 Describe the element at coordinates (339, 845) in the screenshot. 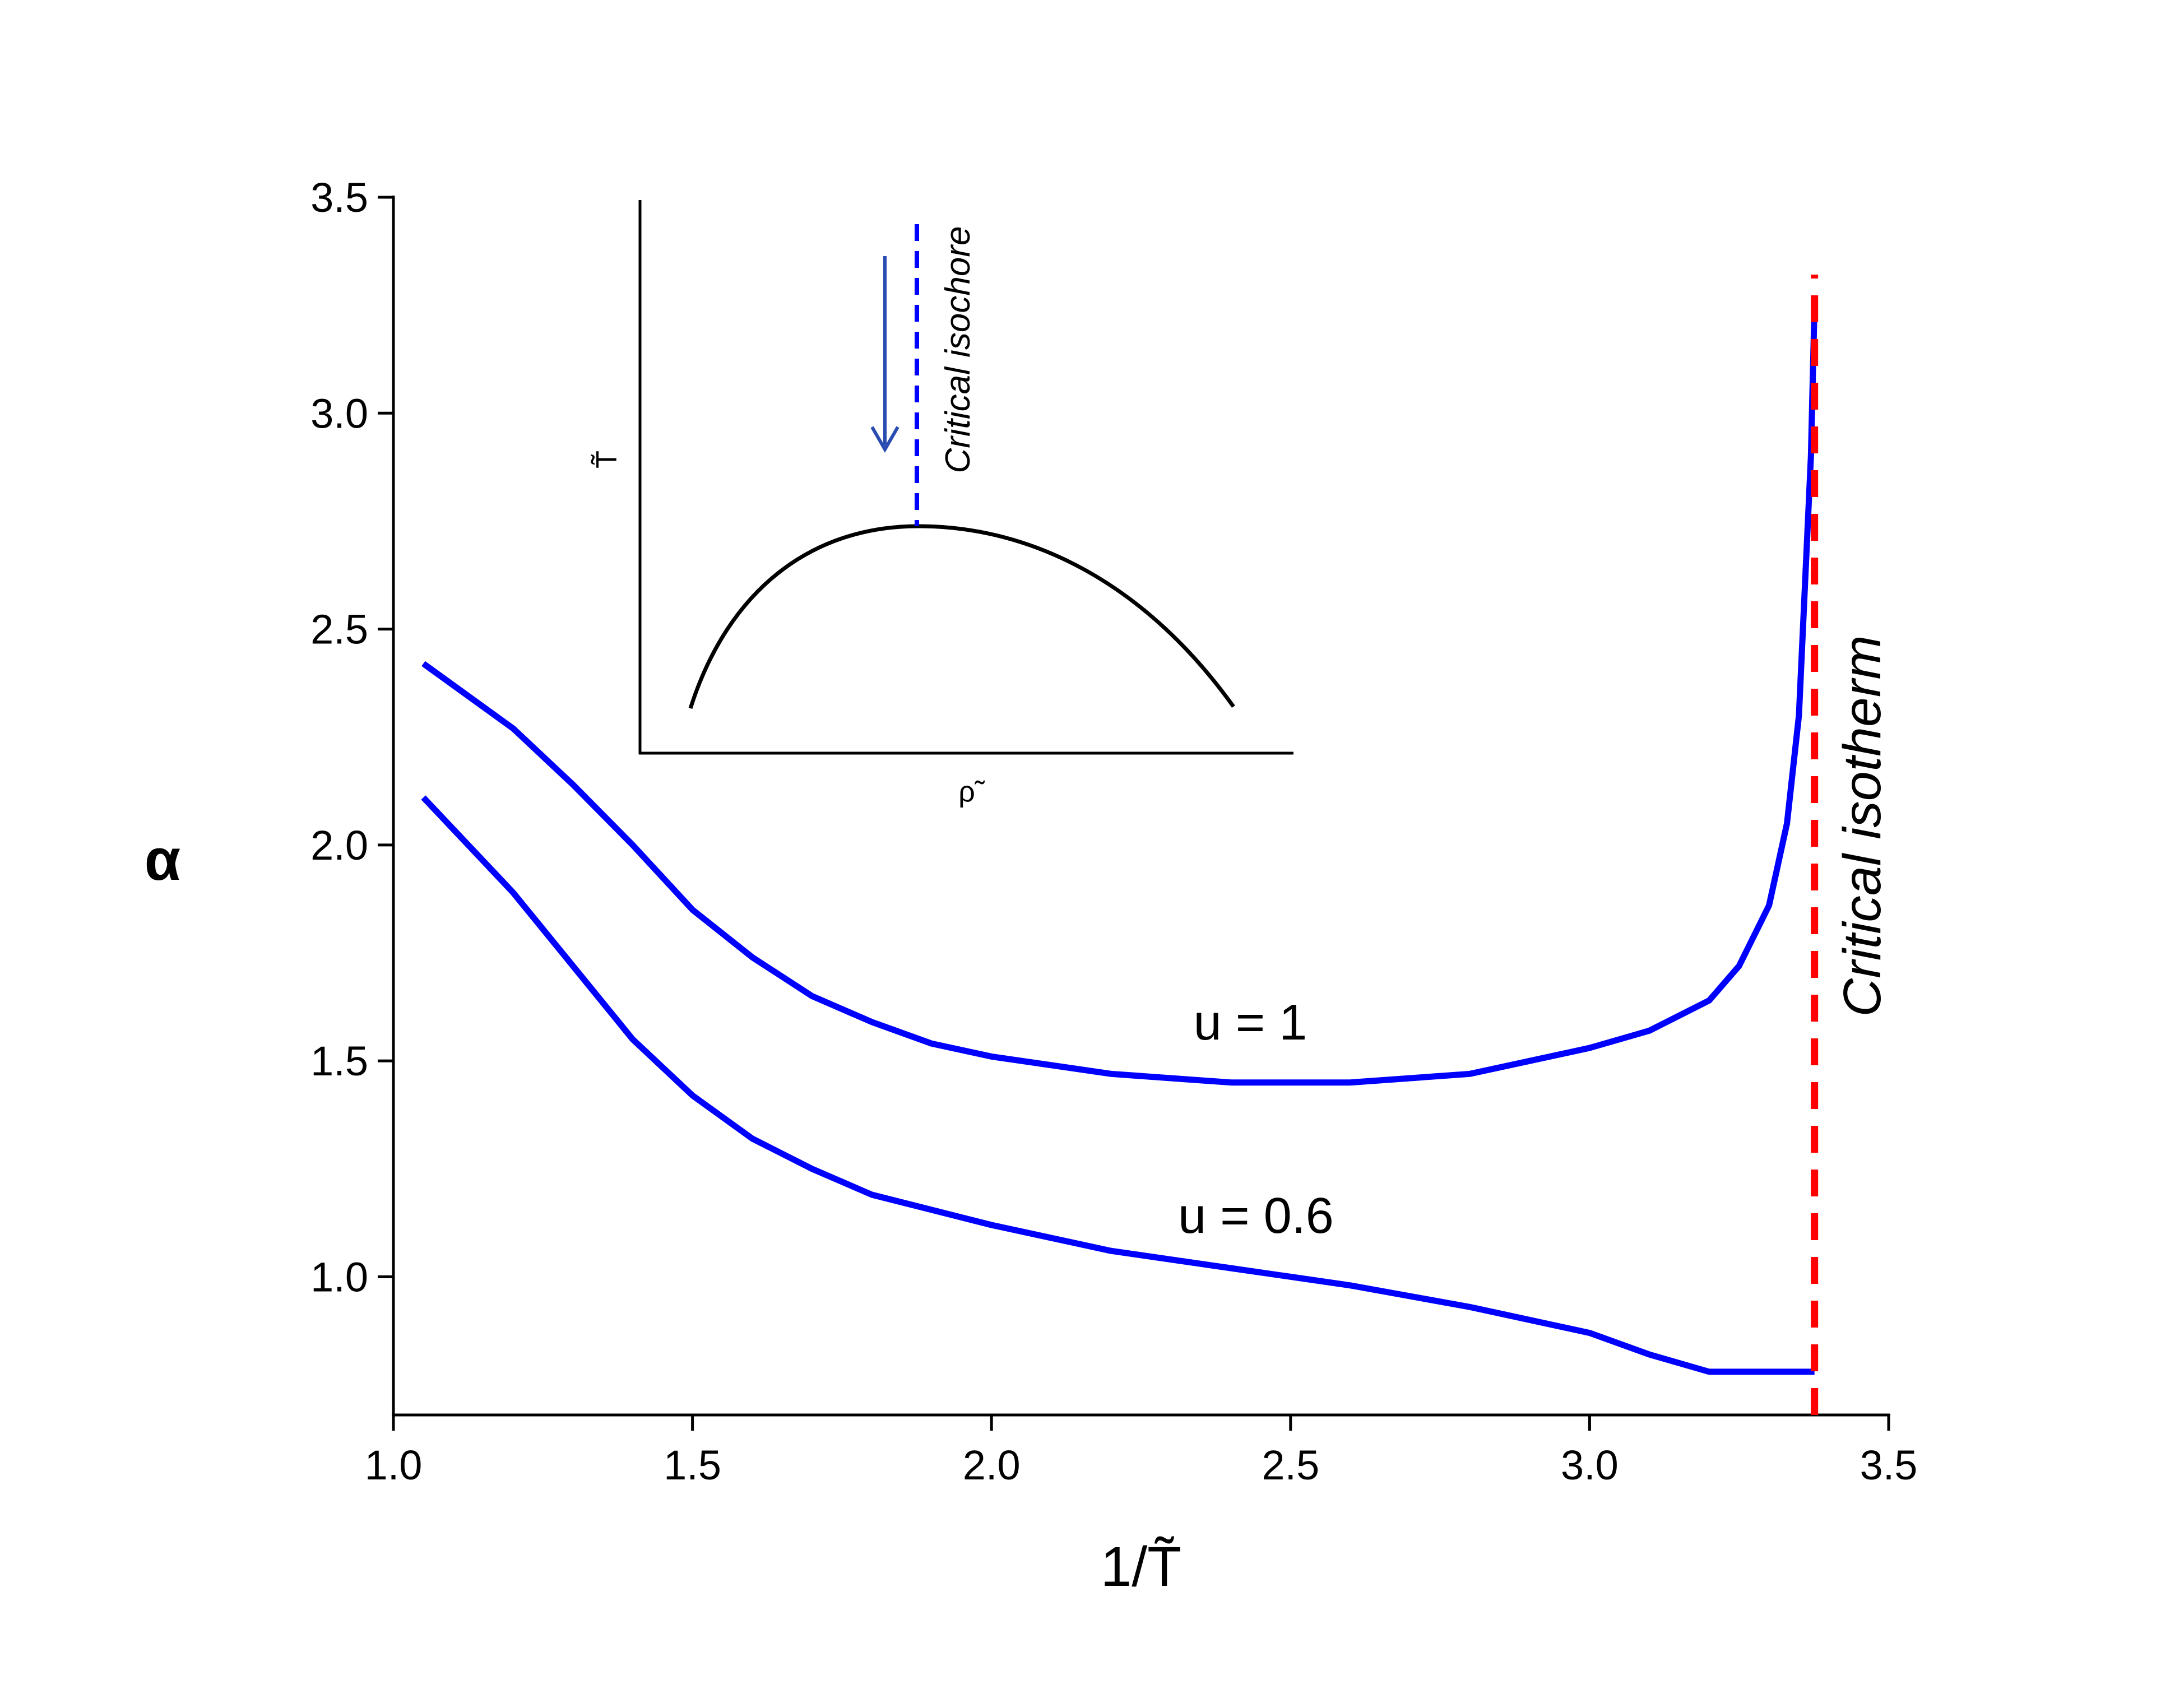

I see `y-tick-label: 2.0` at that location.